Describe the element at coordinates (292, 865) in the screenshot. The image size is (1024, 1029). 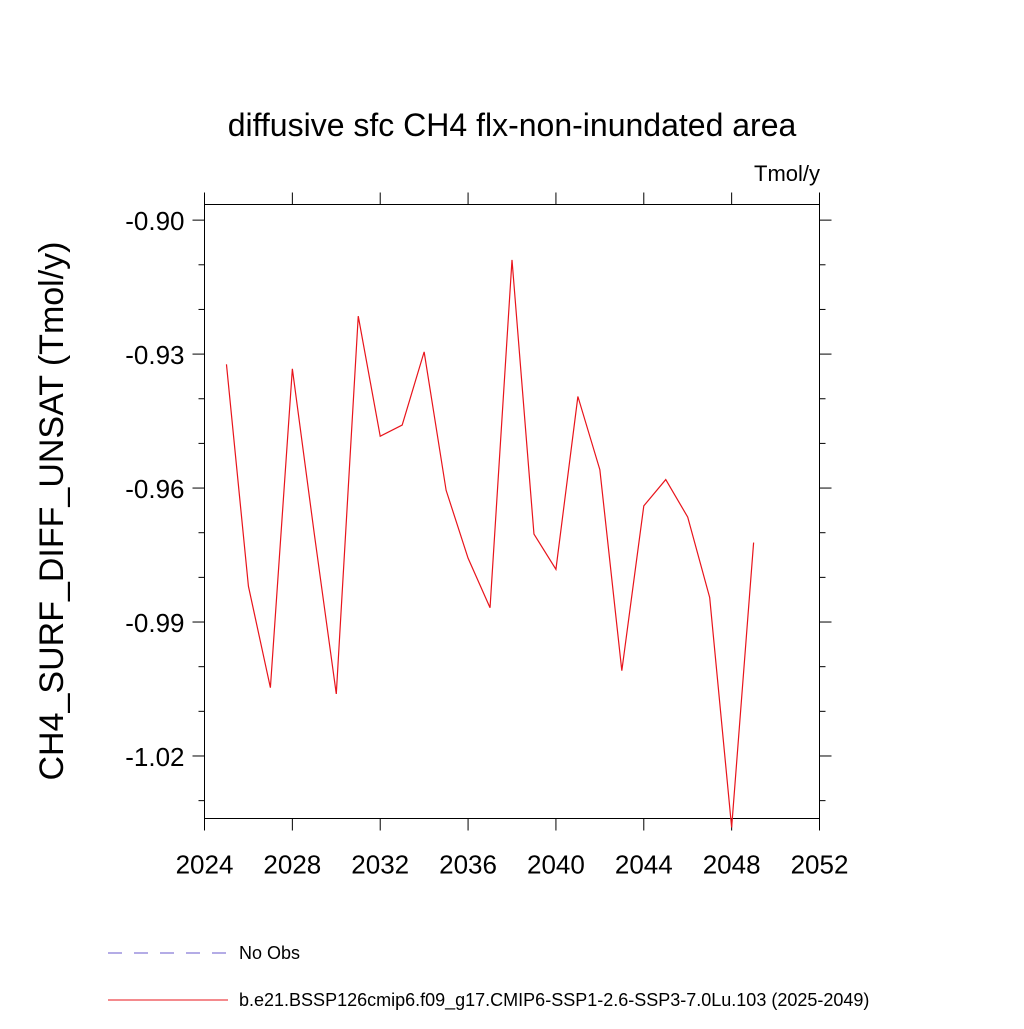
I see `x-tick-label: 2028` at that location.